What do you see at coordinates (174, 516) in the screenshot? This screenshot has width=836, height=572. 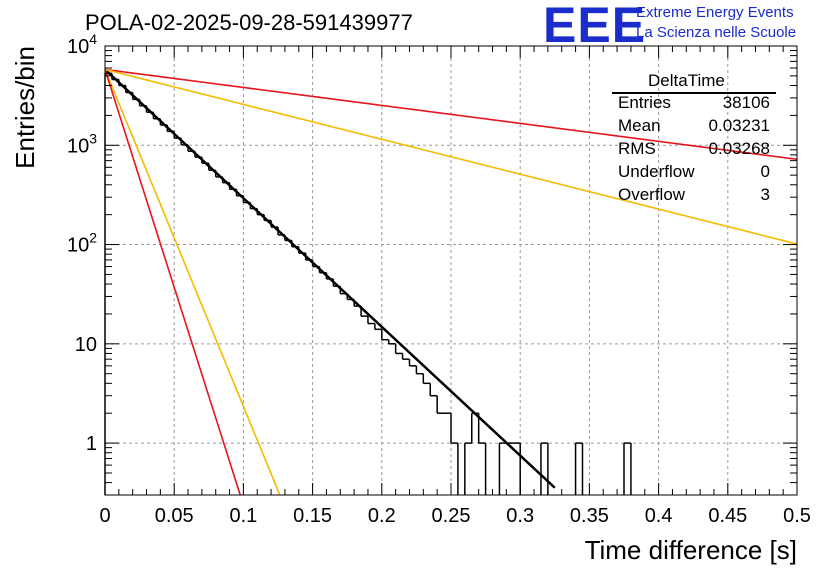 I see `x-tick-label: 0.05` at bounding box center [174, 516].